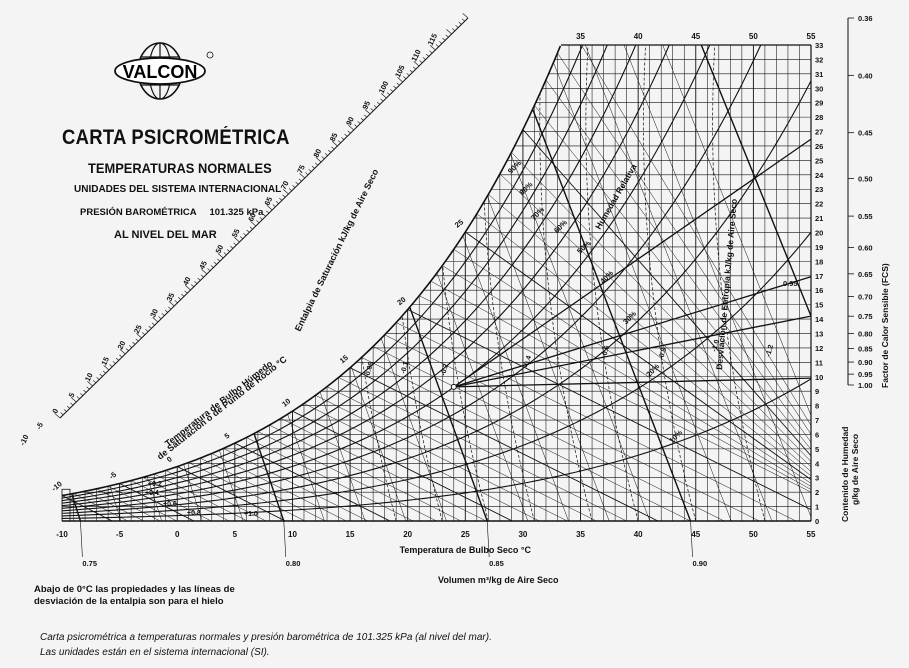 The image size is (909, 668). What do you see at coordinates (865, 75) in the screenshot?
I see `shf-tick-label: 0.40` at bounding box center [865, 75].